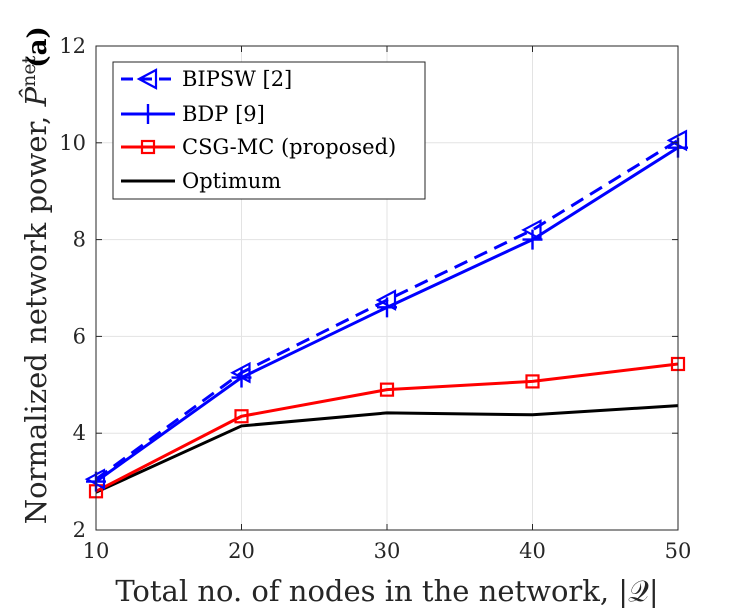 This screenshot has height=613, width=747. Describe the element at coordinates (237, 79) in the screenshot. I see `legend-label: BIPSW [2]` at that location.